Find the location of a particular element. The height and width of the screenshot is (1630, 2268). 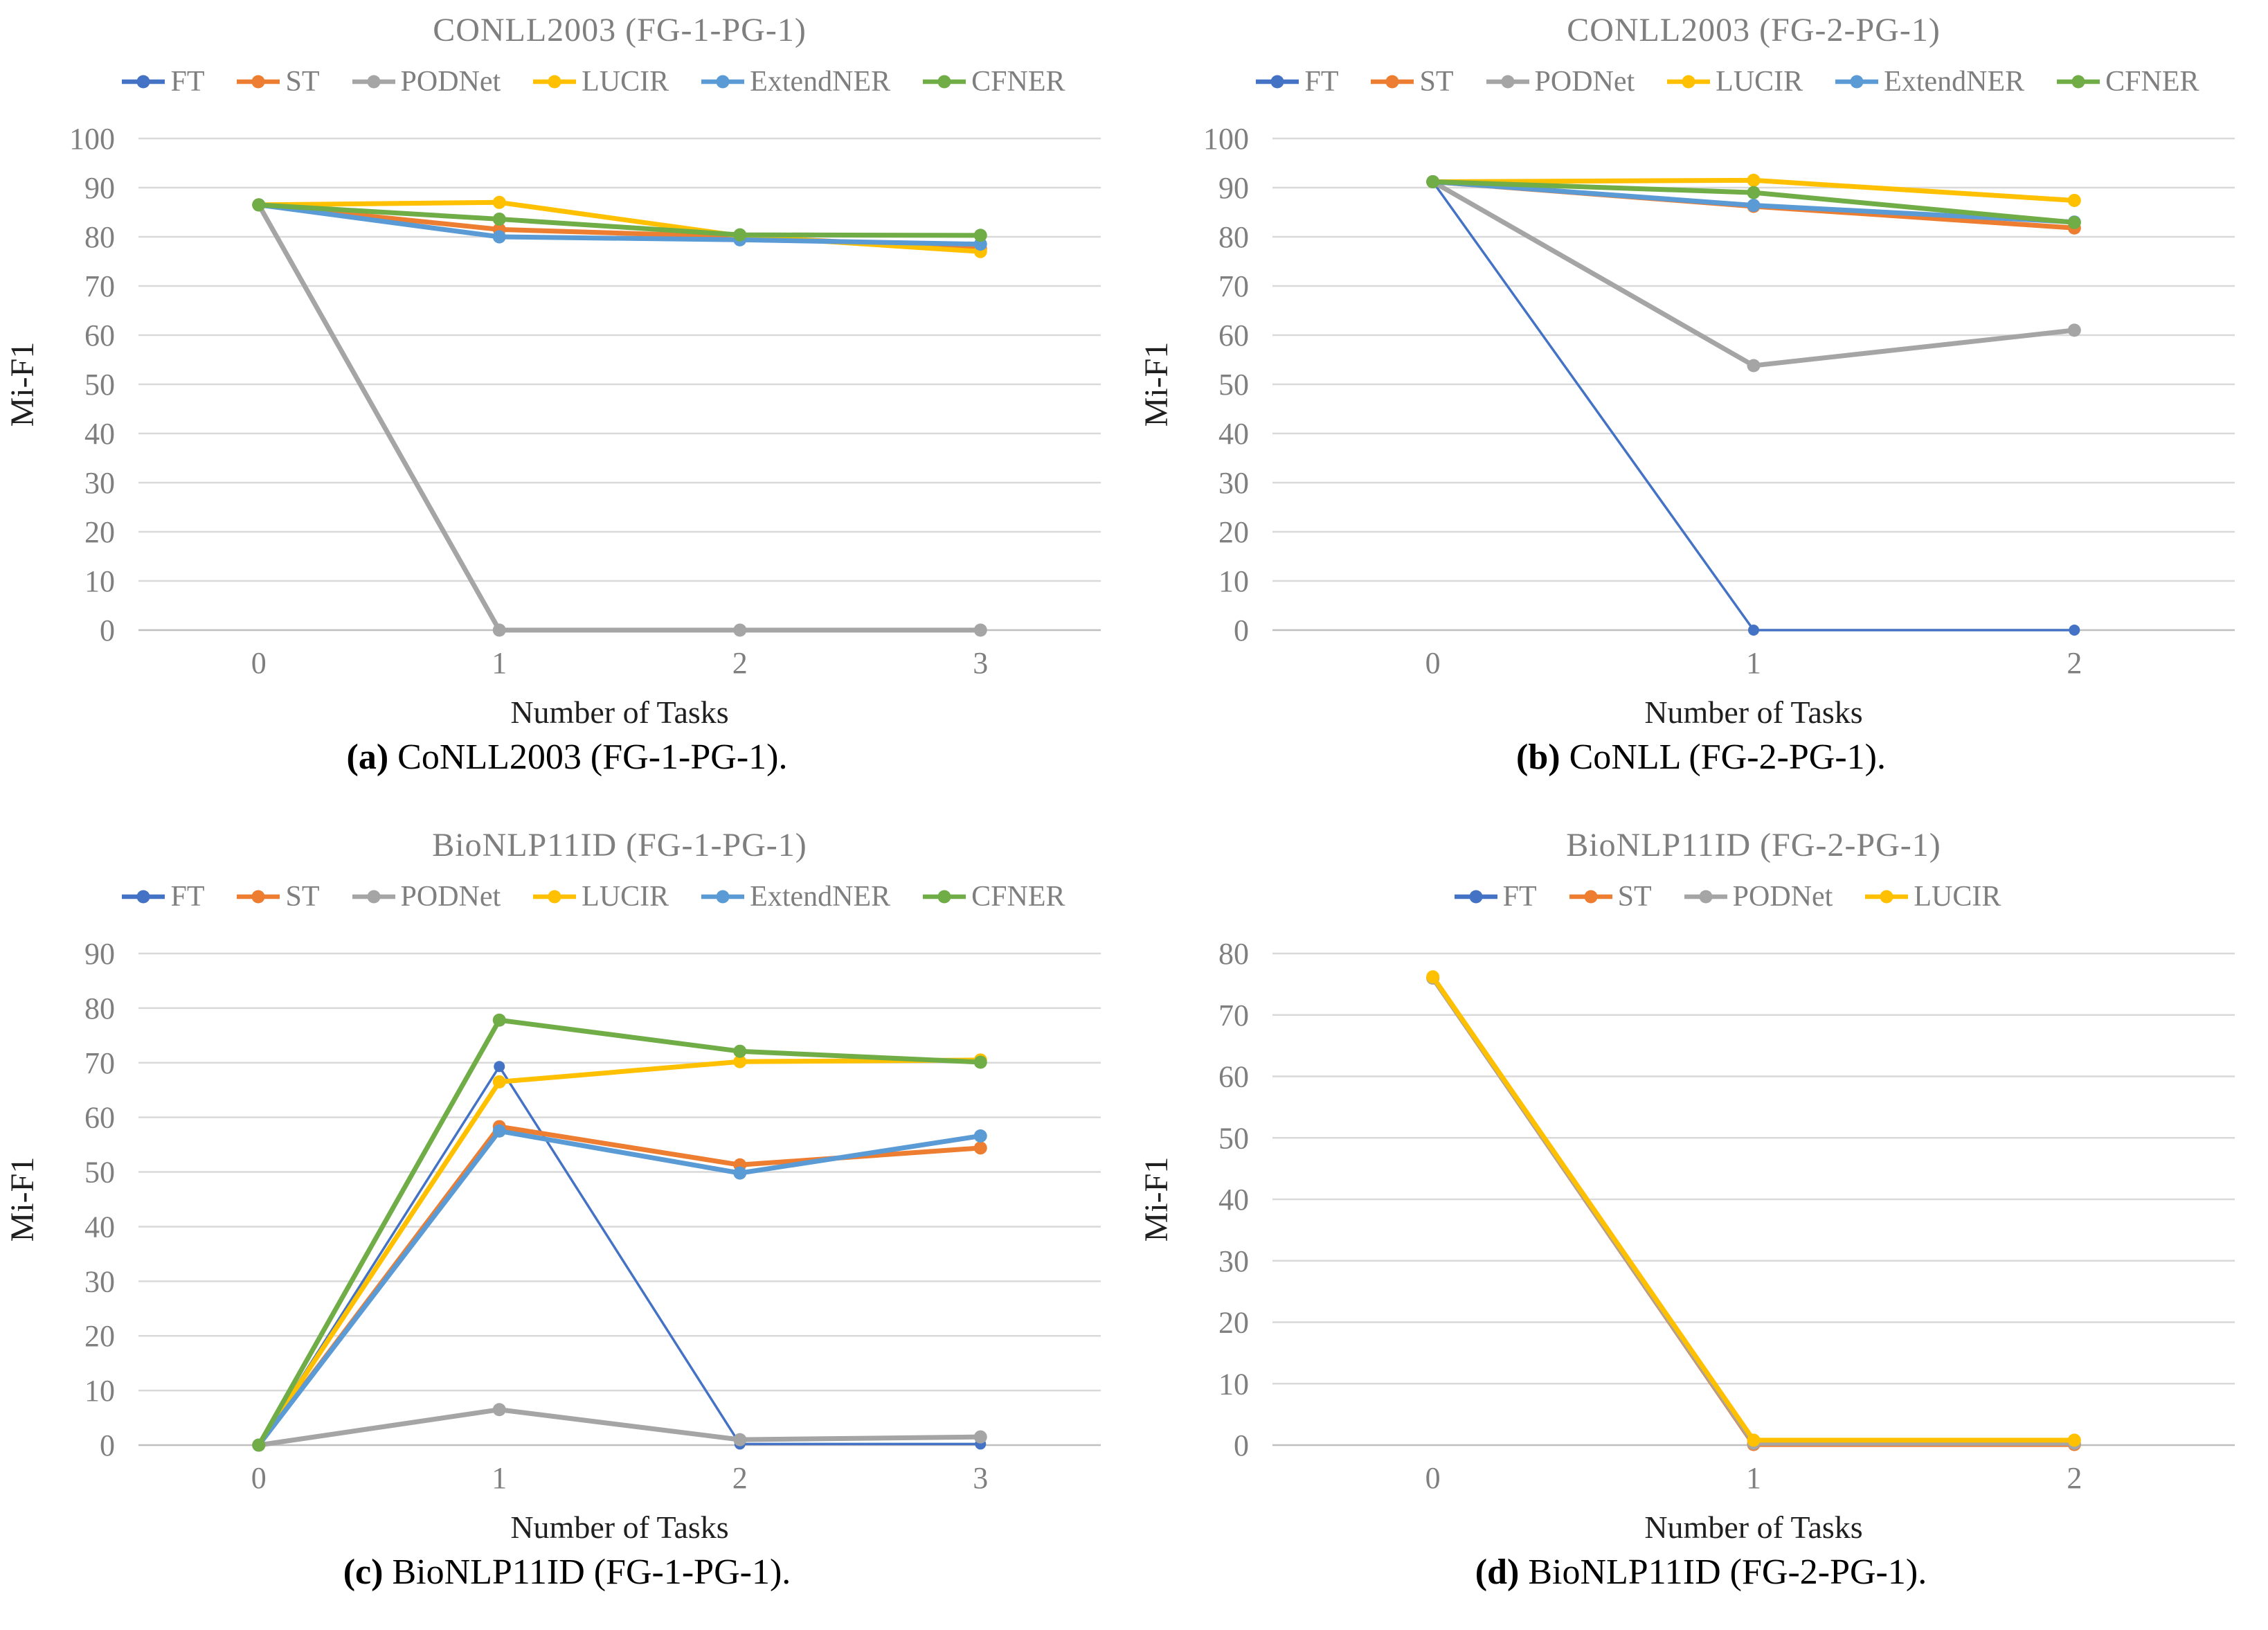

series-ft-line is located at coordinates (1753, 1211).